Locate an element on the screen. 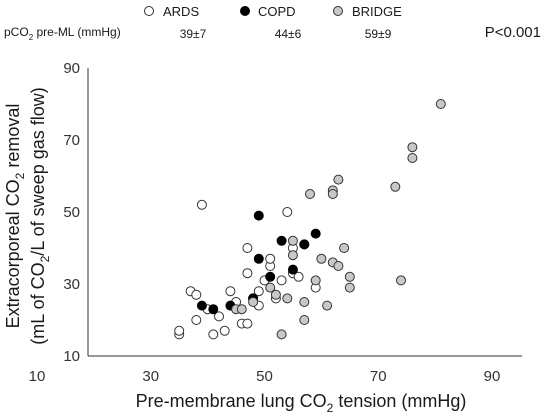  legend-marker-ards is located at coordinates (149, 11).